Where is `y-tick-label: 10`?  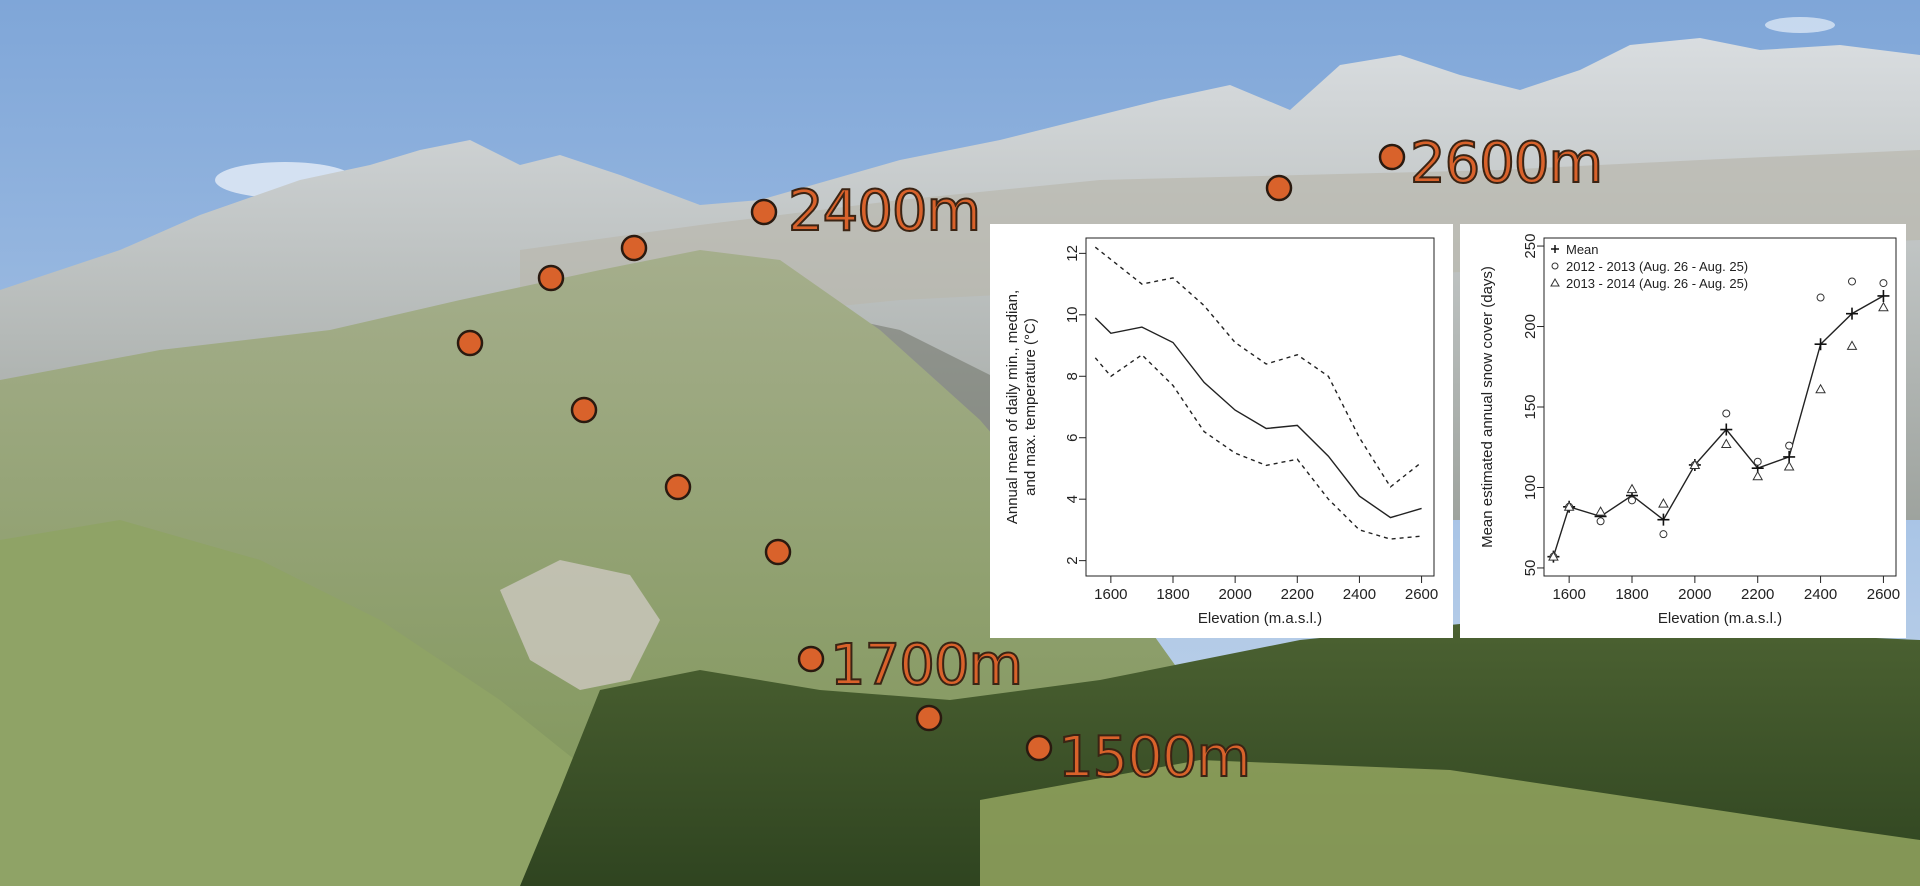
y-tick-label: 10 is located at coordinates (1072, 314).